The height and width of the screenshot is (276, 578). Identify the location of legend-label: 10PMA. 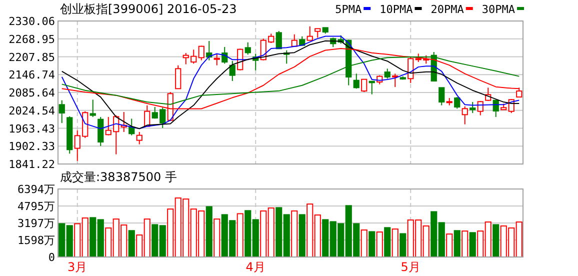
(397, 9).